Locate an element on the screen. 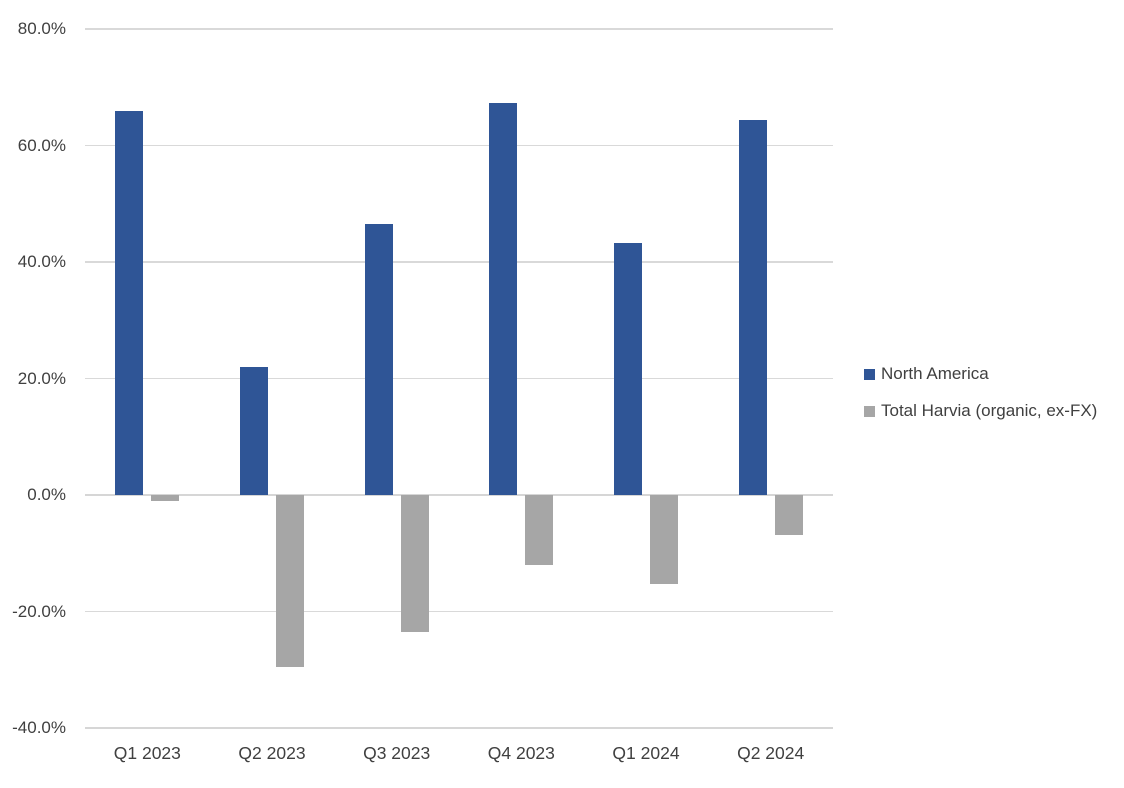 The image size is (1124, 788). y-axis-label-40.0%: 40.0% is located at coordinates (41, 261).